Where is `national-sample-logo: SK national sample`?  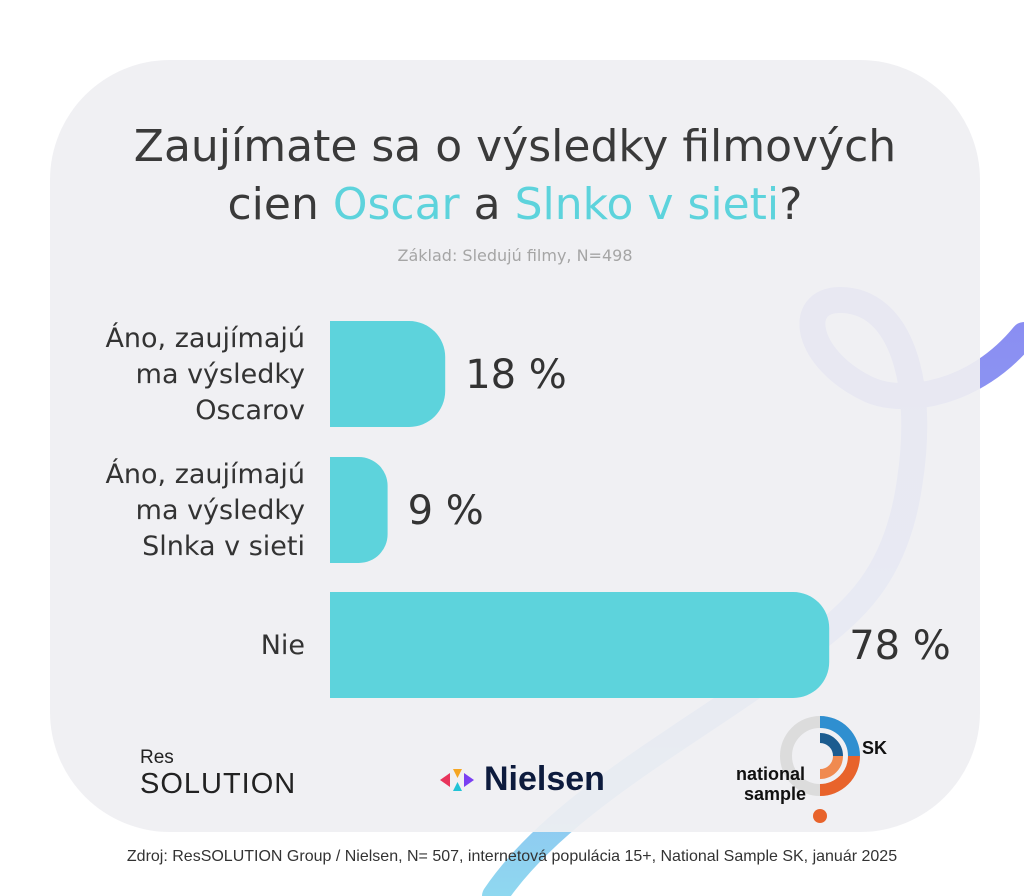 national-sample-logo: SK national sample is located at coordinates (820, 768).